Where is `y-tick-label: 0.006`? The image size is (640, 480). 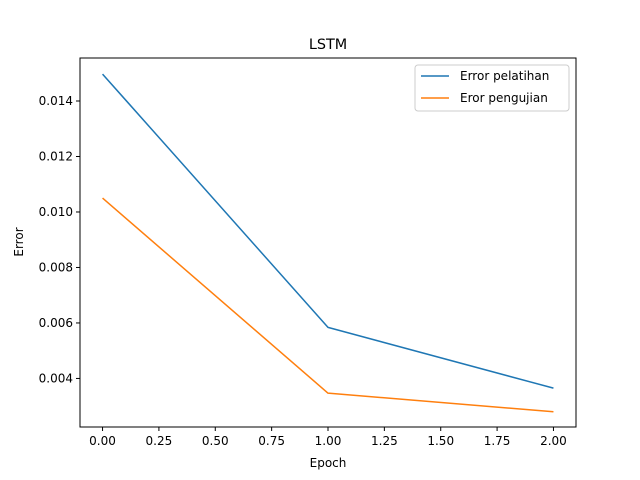
y-tick-label: 0.006 is located at coordinates (56, 323).